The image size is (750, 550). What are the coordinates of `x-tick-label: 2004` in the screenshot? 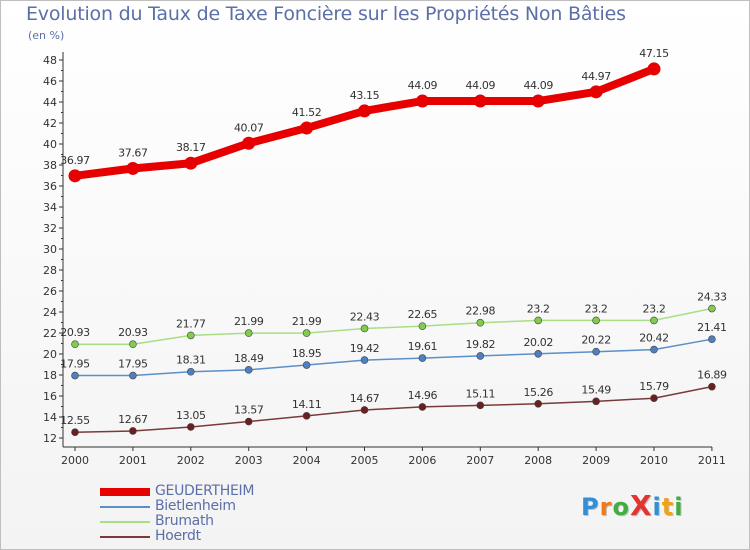 It's located at (307, 460).